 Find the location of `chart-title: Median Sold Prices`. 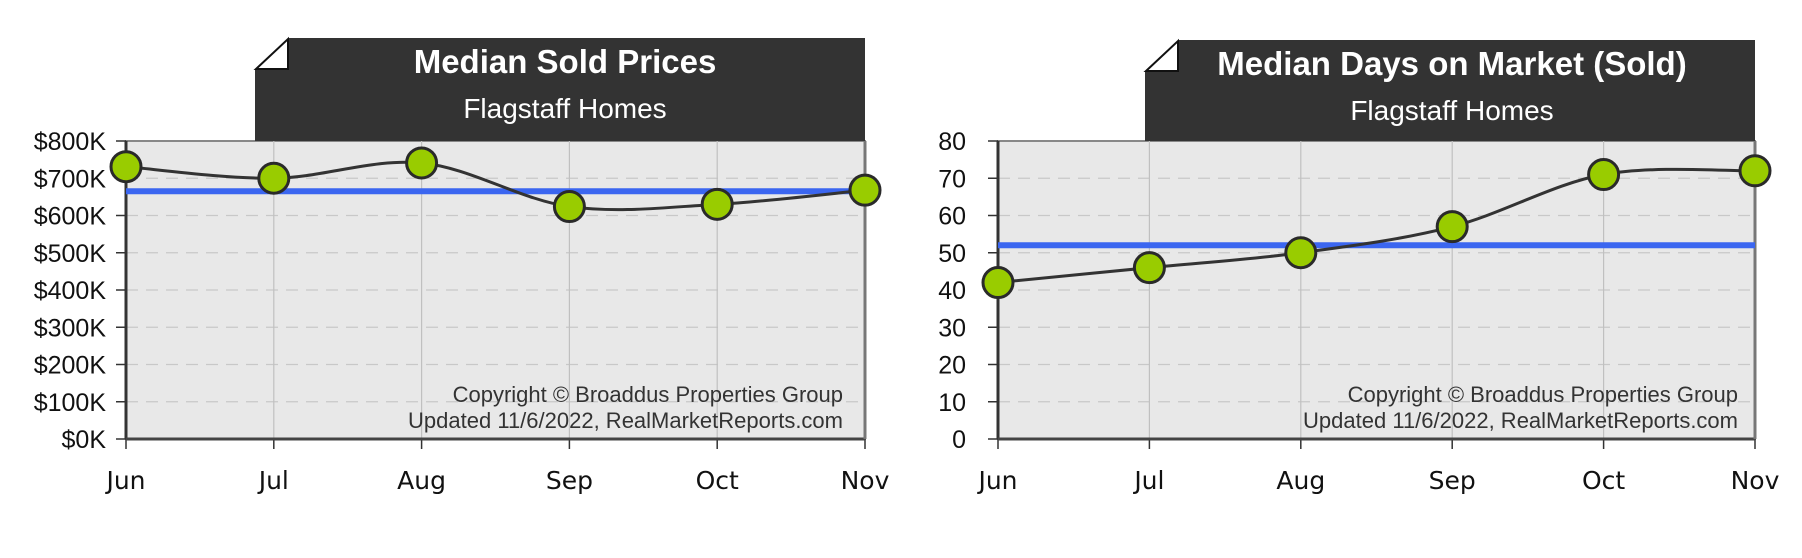

chart-title: Median Sold Prices is located at coordinates (565, 61).